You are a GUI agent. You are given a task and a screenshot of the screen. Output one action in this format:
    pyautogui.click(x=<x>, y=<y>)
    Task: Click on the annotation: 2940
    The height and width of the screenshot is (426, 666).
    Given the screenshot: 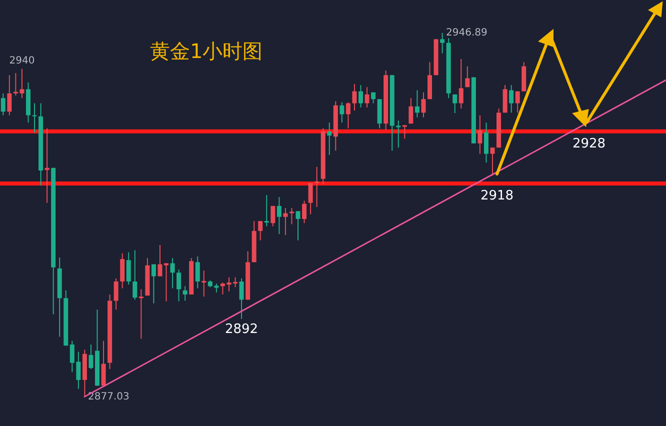 What is the action you would take?
    pyautogui.click(x=22, y=61)
    